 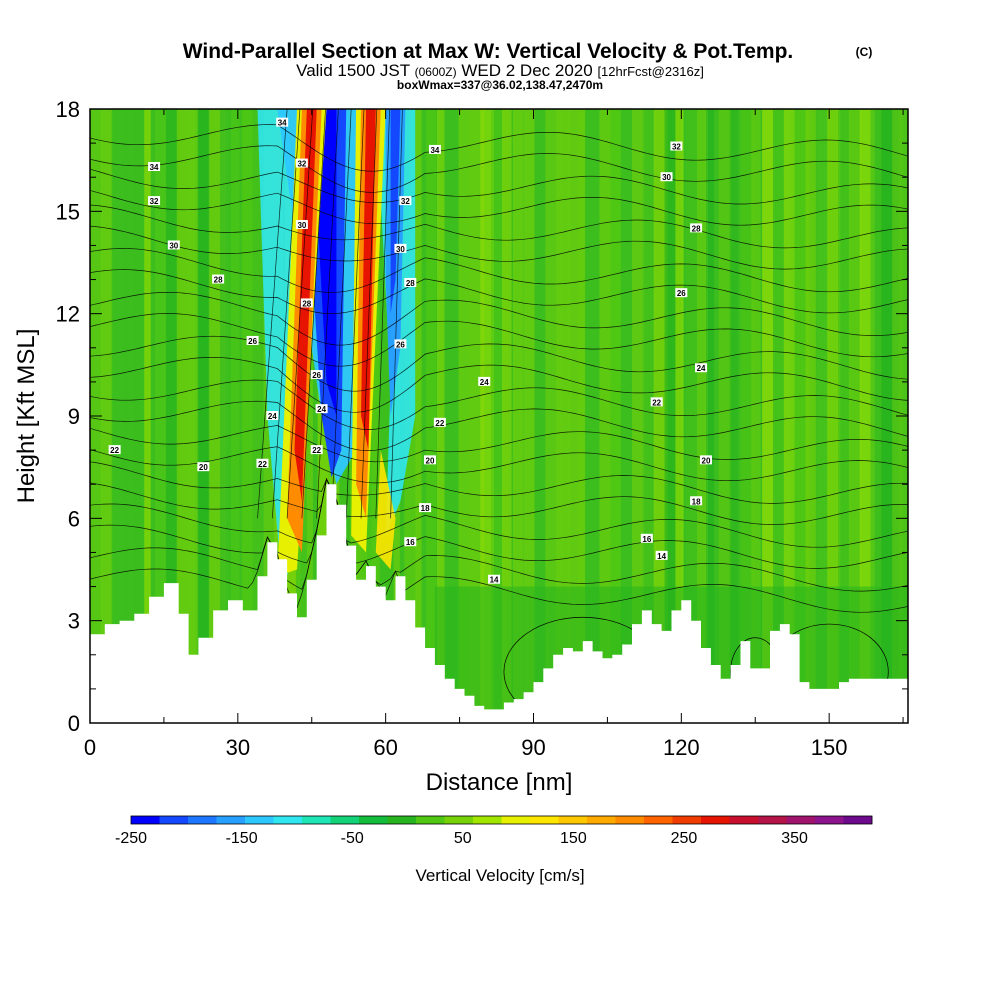 I want to click on colorbar-tick-label: -250, so click(x=131, y=838).